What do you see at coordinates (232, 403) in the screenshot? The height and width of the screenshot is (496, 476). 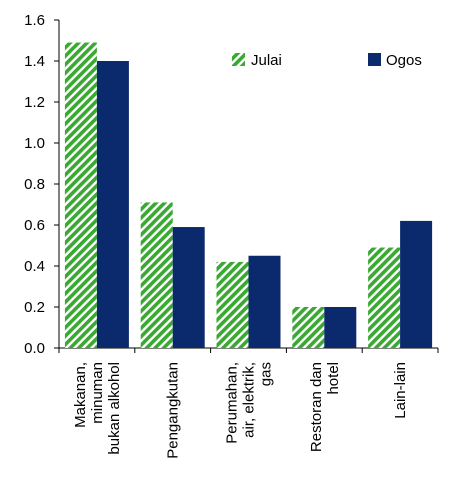 I see `category-label: Perumahan,` at bounding box center [232, 403].